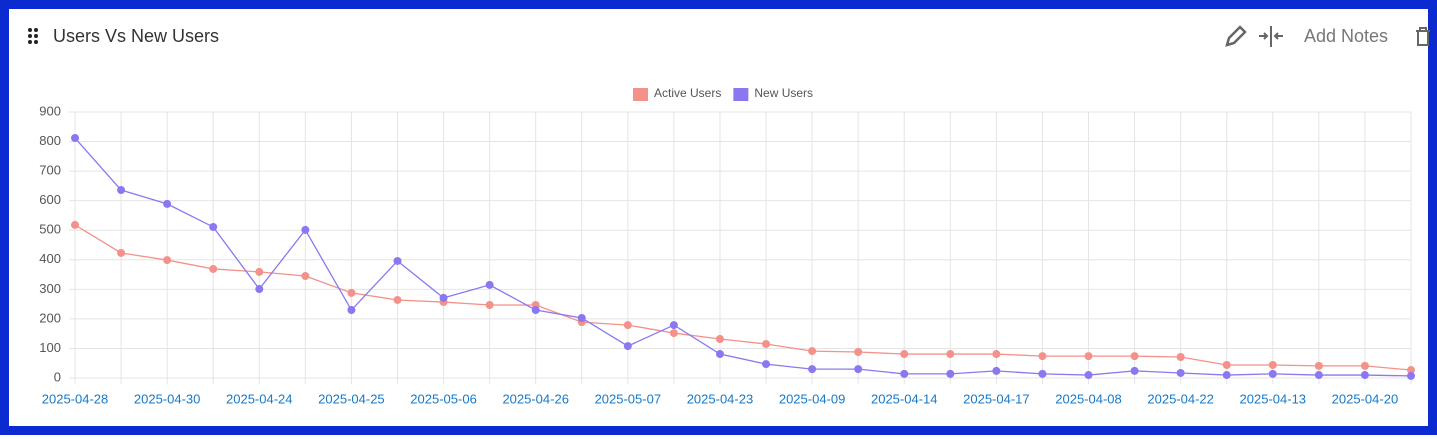 The image size is (1437, 440). I want to click on y-tick-label: 500, so click(50, 229).